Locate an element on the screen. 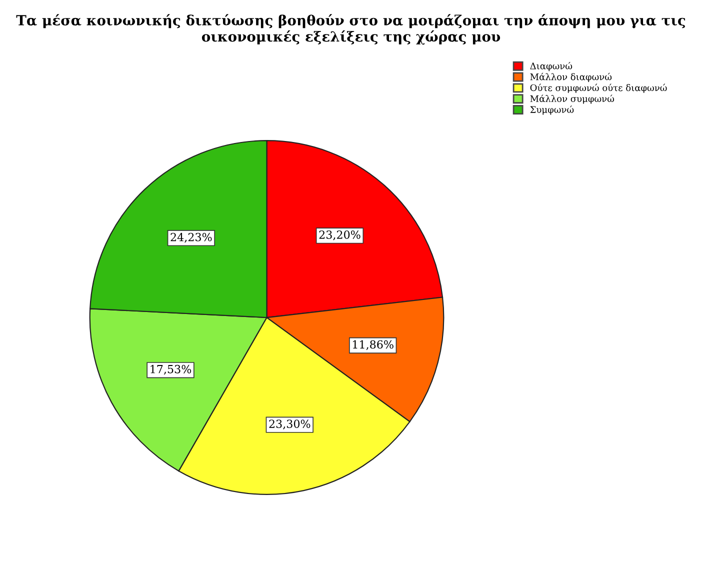 This screenshot has width=702, height=567. data-label: 23,30% is located at coordinates (289, 425).